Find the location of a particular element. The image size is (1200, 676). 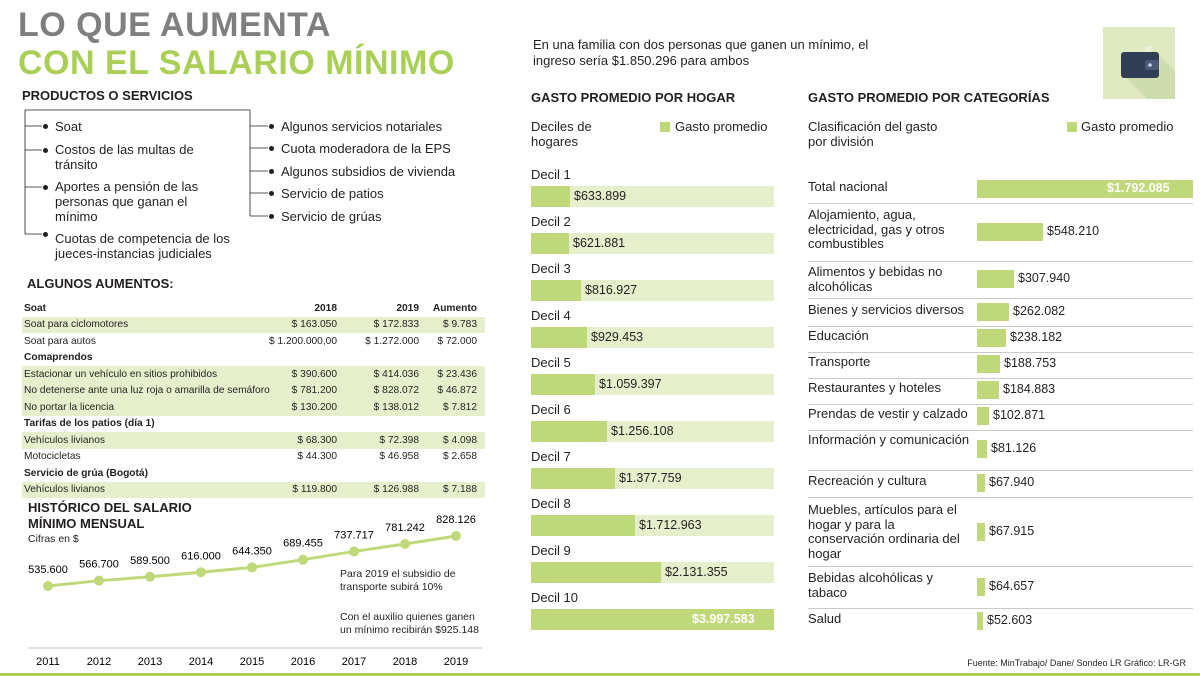

table-cell: $ 390.600 is located at coordinates (314, 374).